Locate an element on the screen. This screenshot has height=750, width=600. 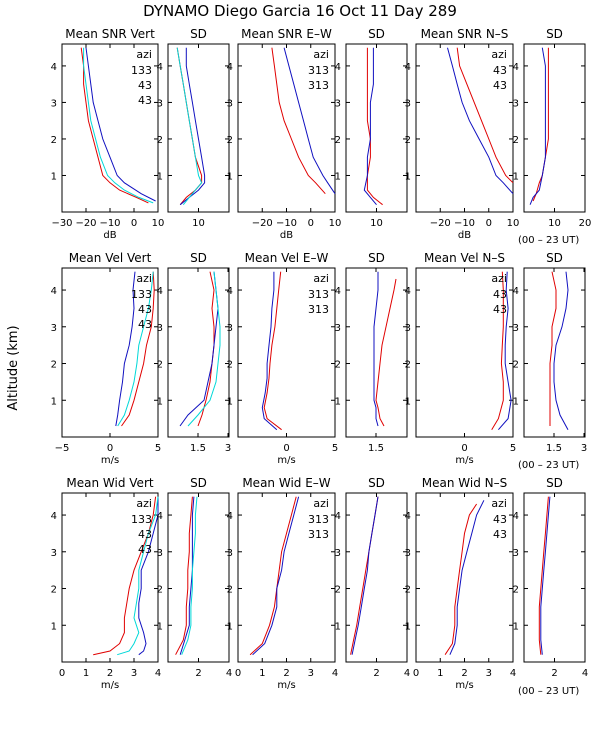
x-tick-label: −5 is located at coordinates (62, 448).